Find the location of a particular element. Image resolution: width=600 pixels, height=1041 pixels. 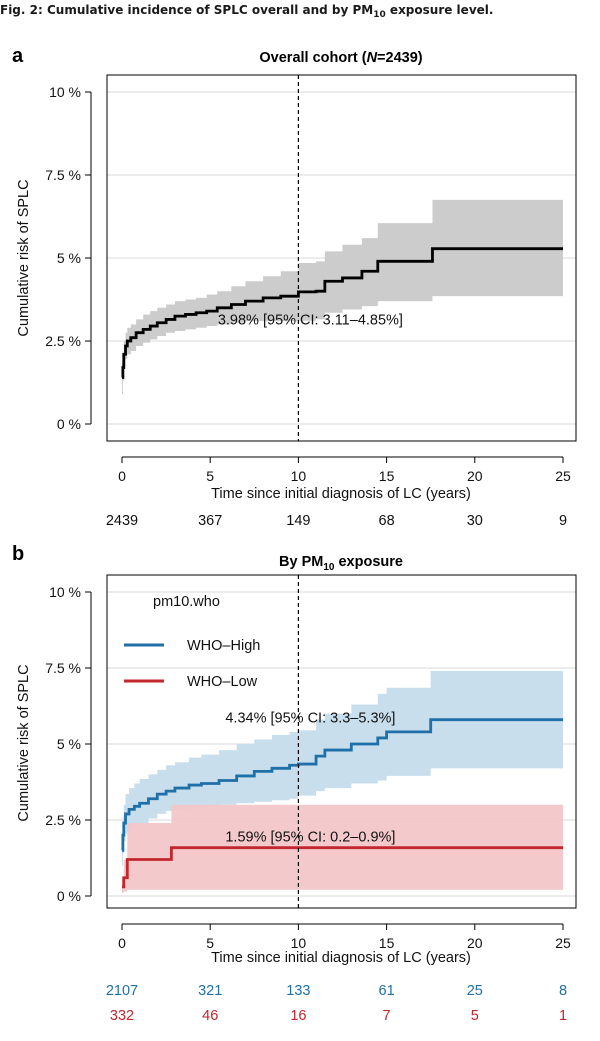

panel-b-legend-title: pm10.who is located at coordinates (186, 602).